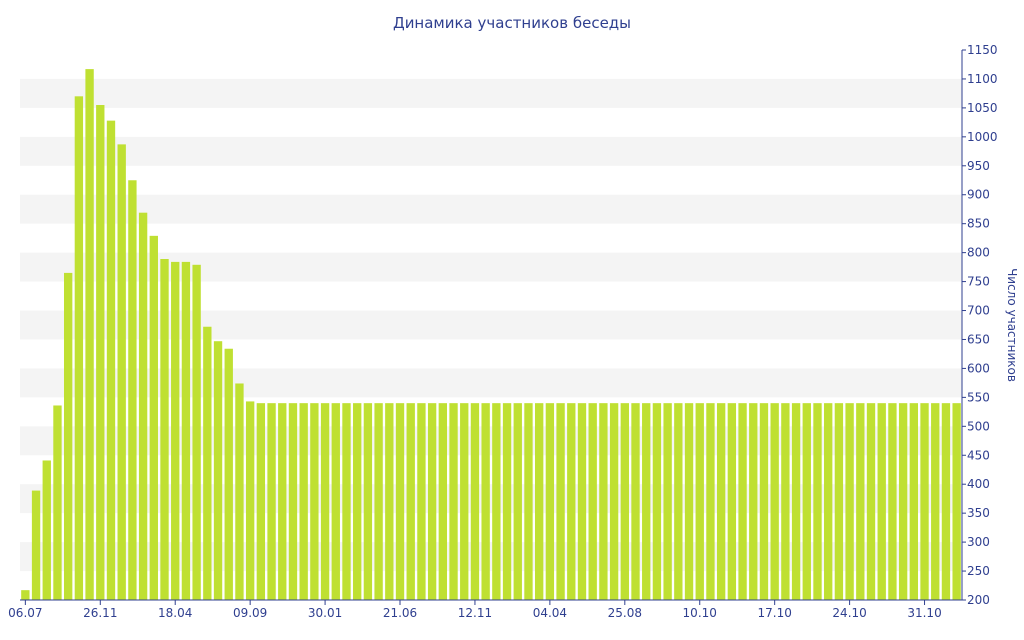  What do you see at coordinates (978, 455) in the screenshot?
I see `y-tick-label: 450` at bounding box center [978, 455].